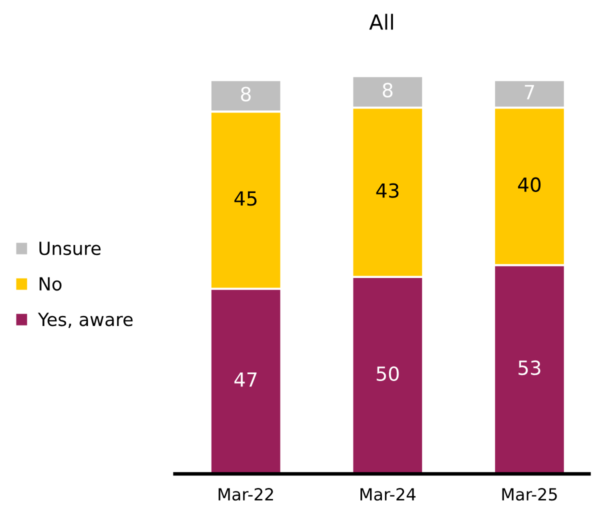 This screenshot has height=519, width=595. I want to click on x-tick-label: Mar-25, so click(529, 494).